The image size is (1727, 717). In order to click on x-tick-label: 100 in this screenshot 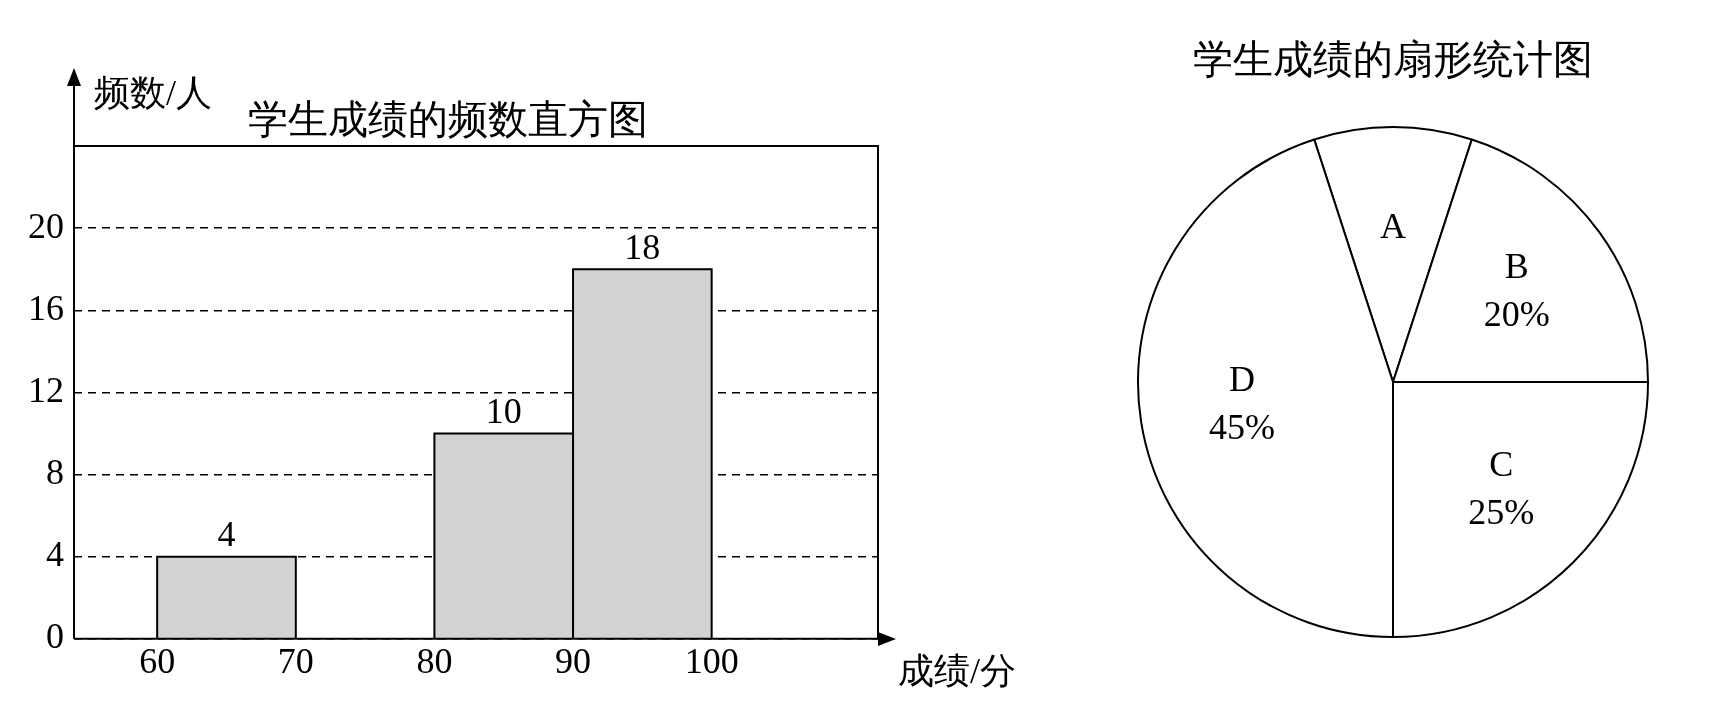, I will do `click(711, 660)`.